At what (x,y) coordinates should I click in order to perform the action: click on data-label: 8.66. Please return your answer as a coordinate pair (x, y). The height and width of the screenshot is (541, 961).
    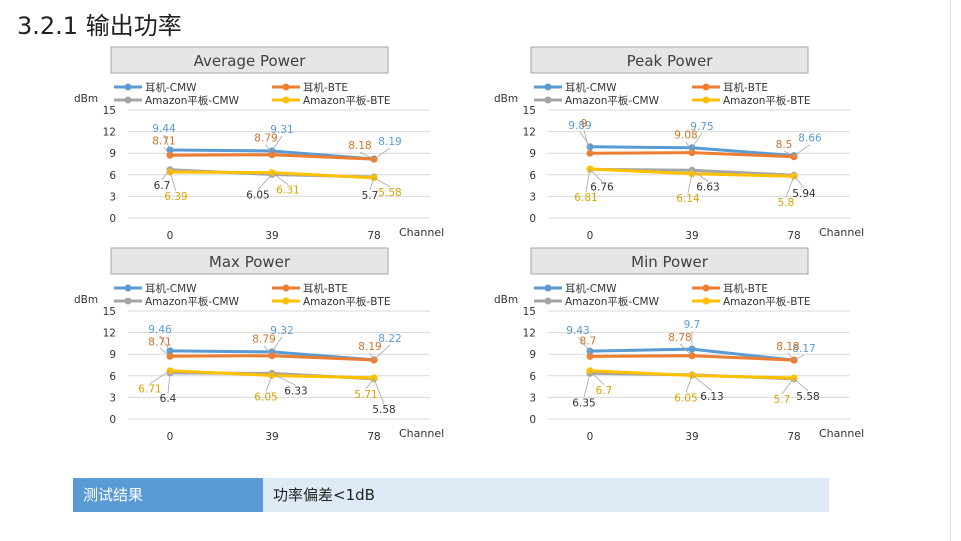
    Looking at the image, I should click on (810, 139).